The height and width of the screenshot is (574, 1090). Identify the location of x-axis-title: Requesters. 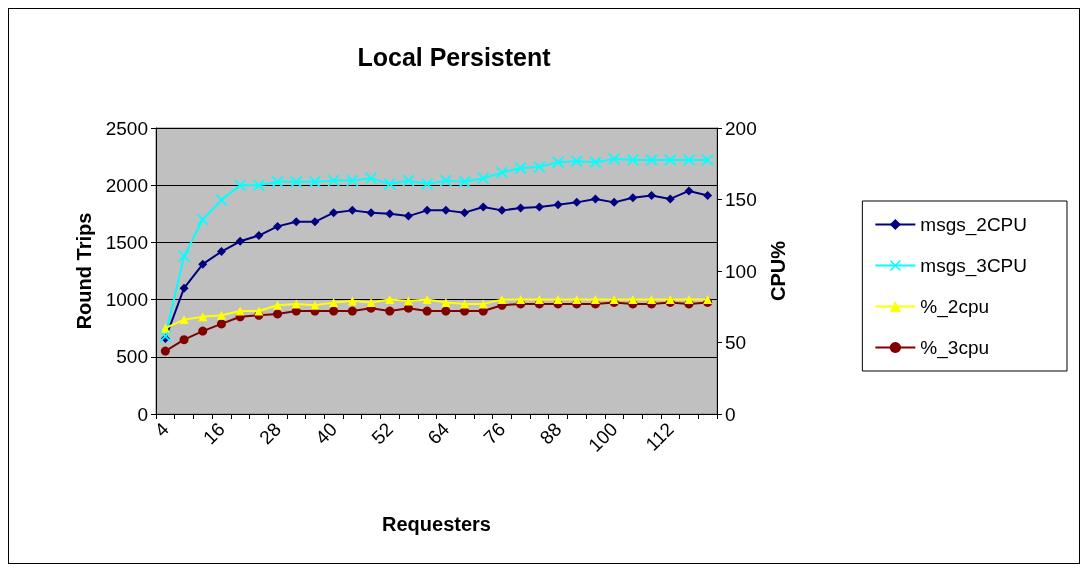
(436, 524).